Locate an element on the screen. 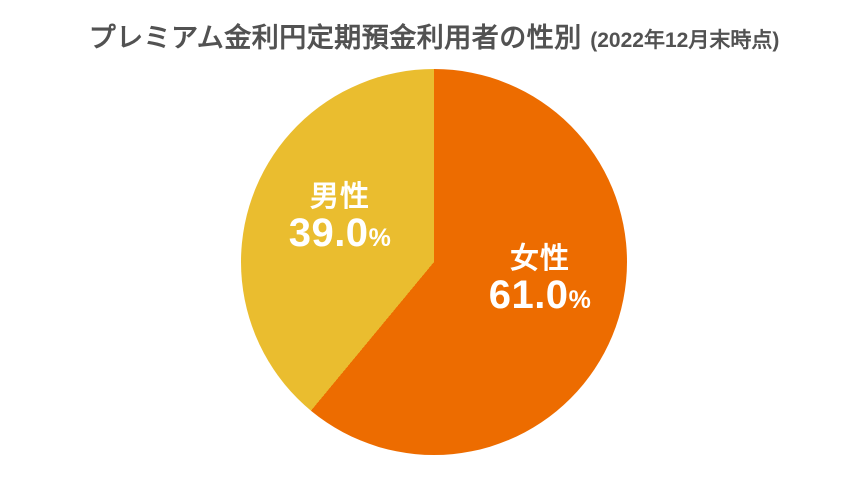 Image resolution: width=868 pixels, height=480 pixels. slice-label-female: 女性 61.0% is located at coordinates (540, 280).